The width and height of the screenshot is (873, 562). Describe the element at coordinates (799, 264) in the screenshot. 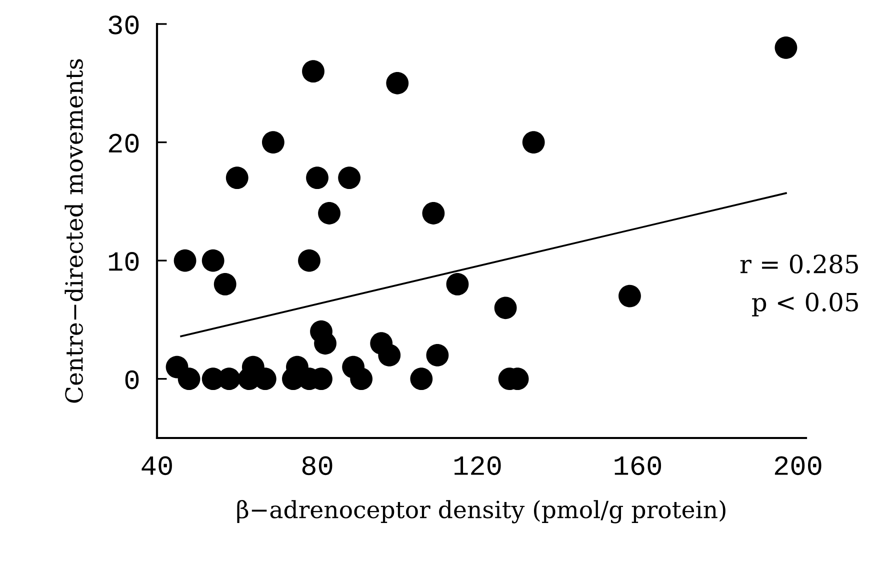

I see `annotation: r = 0.285` at that location.